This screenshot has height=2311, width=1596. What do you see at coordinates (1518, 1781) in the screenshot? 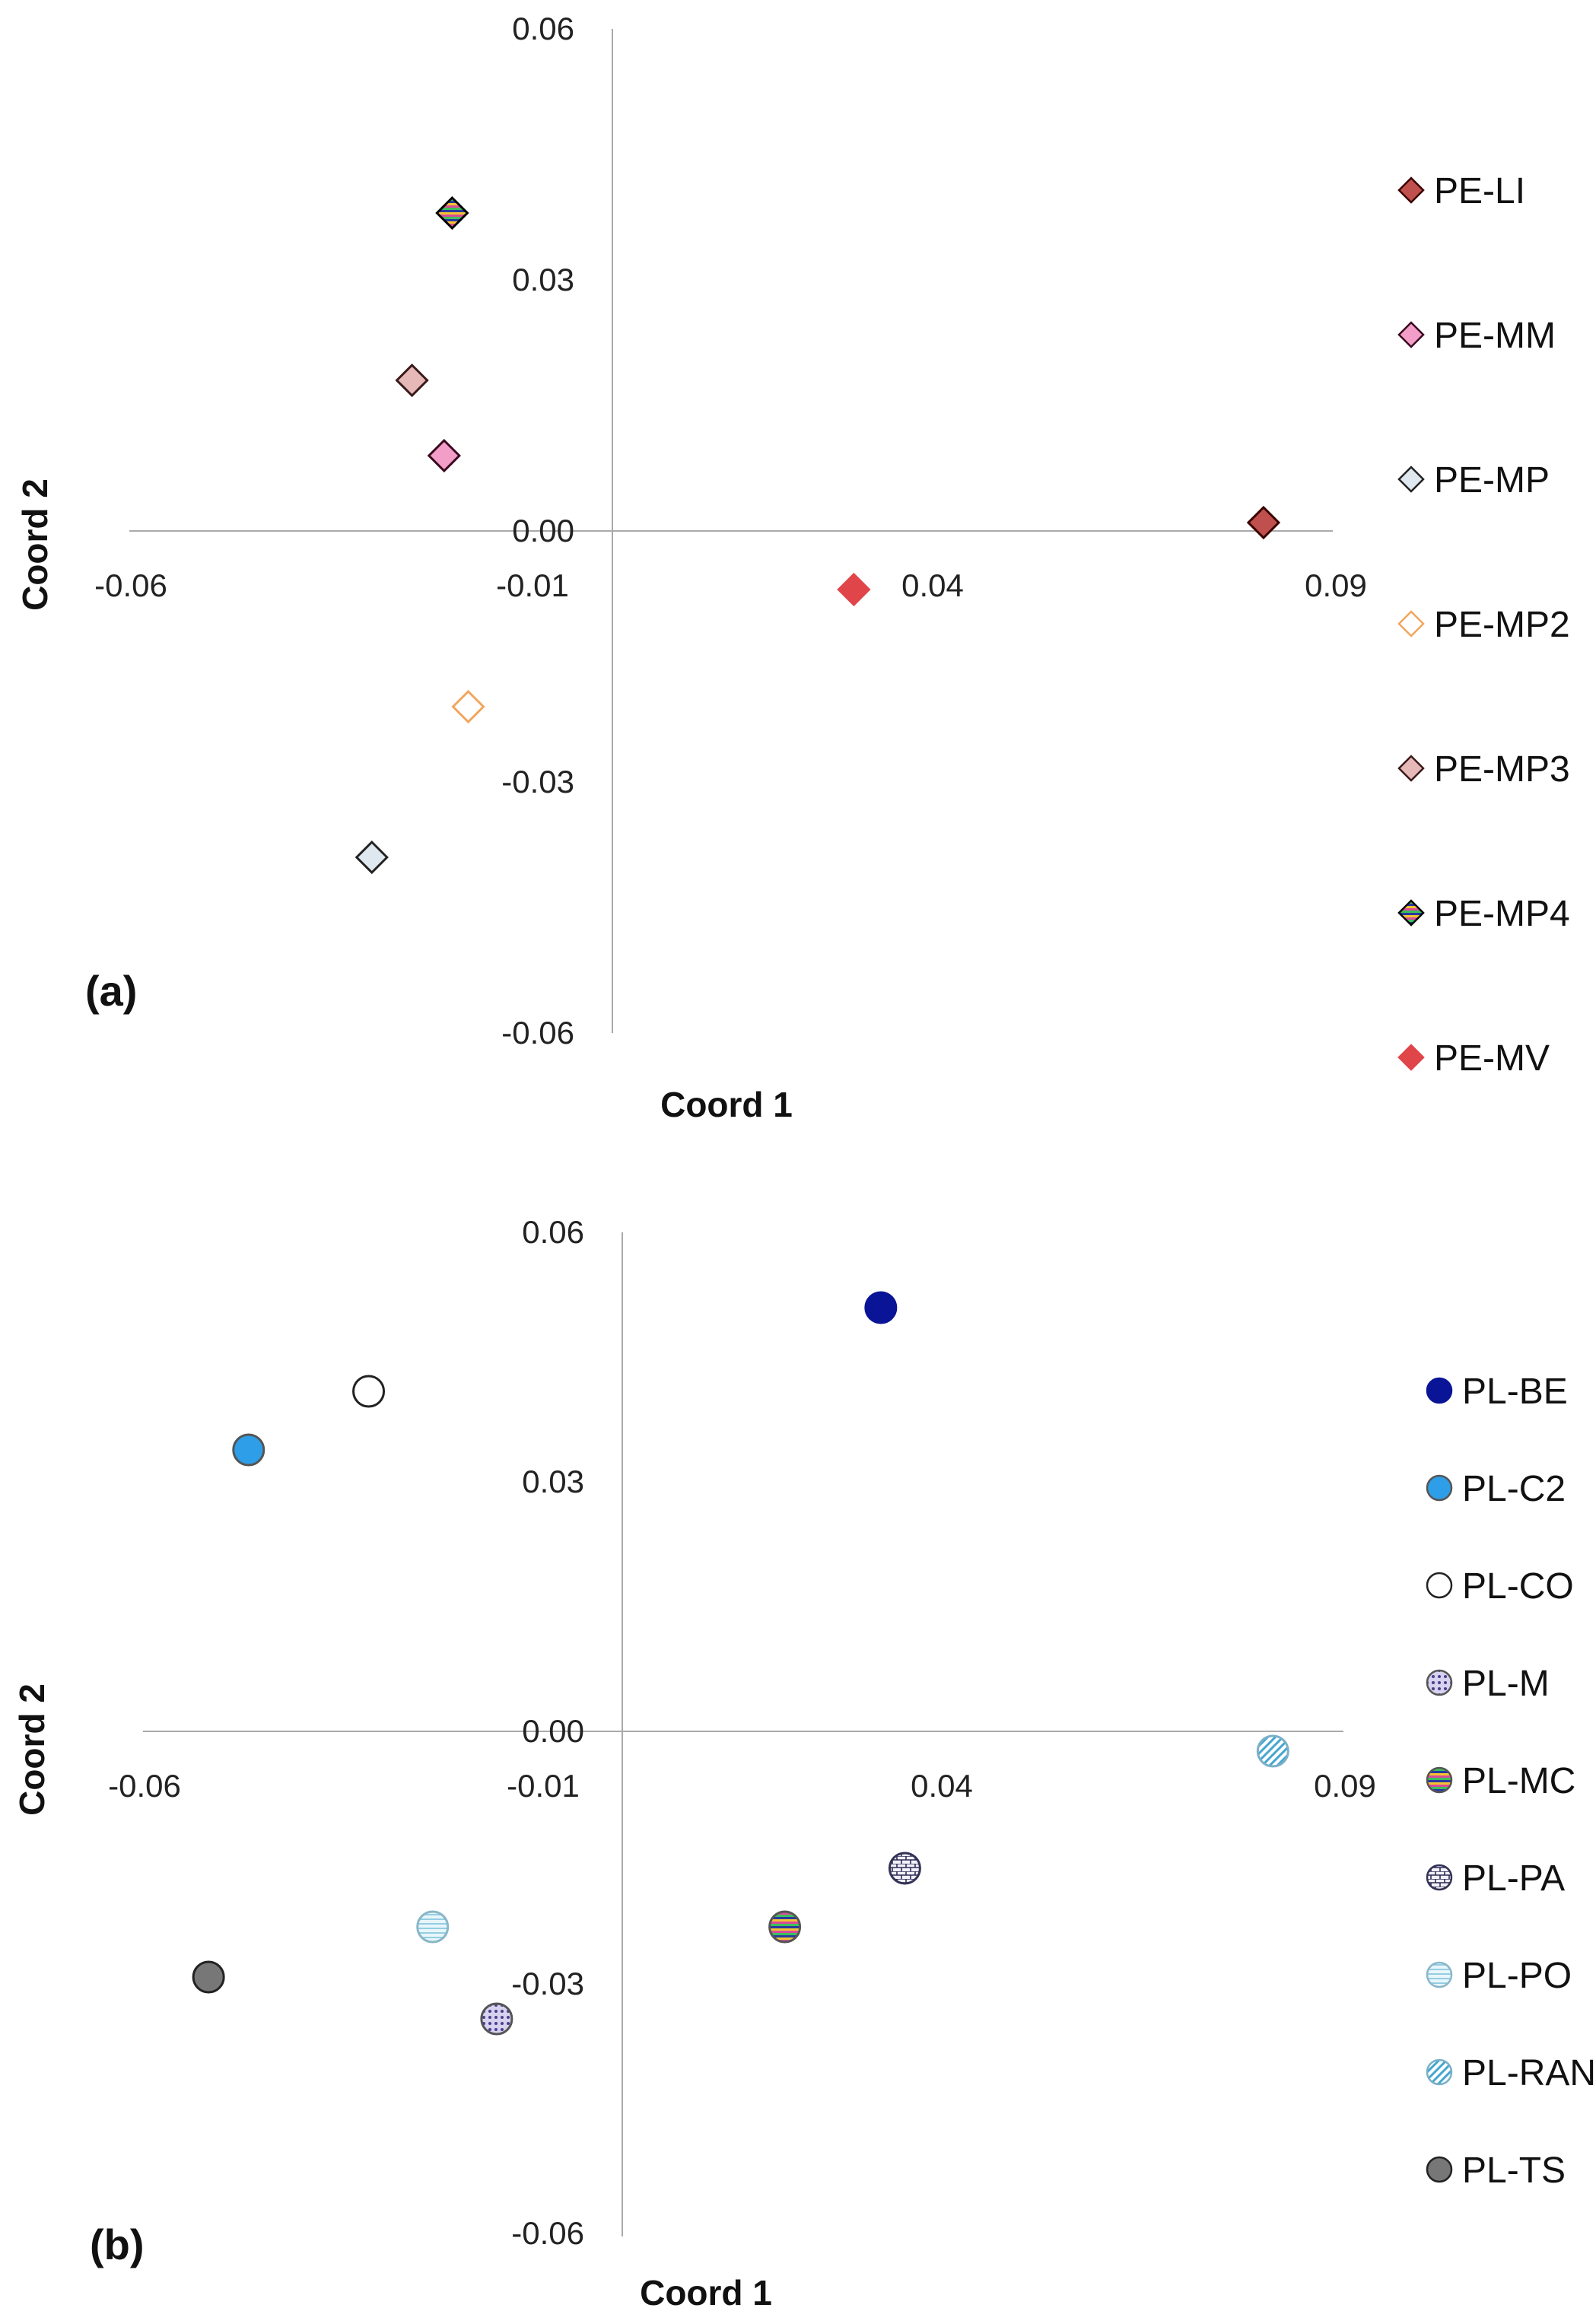
I see `chart-b-legend-label-pl-mc: PL-MC` at bounding box center [1518, 1781].